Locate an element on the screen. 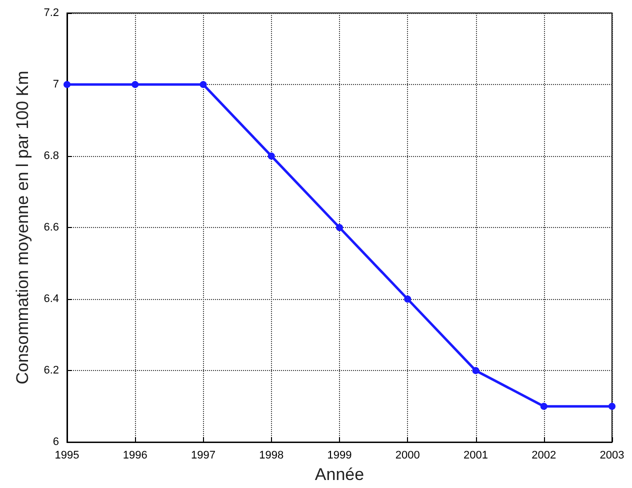 The image size is (632, 488). y-tick-label: 6.6 is located at coordinates (51, 228).